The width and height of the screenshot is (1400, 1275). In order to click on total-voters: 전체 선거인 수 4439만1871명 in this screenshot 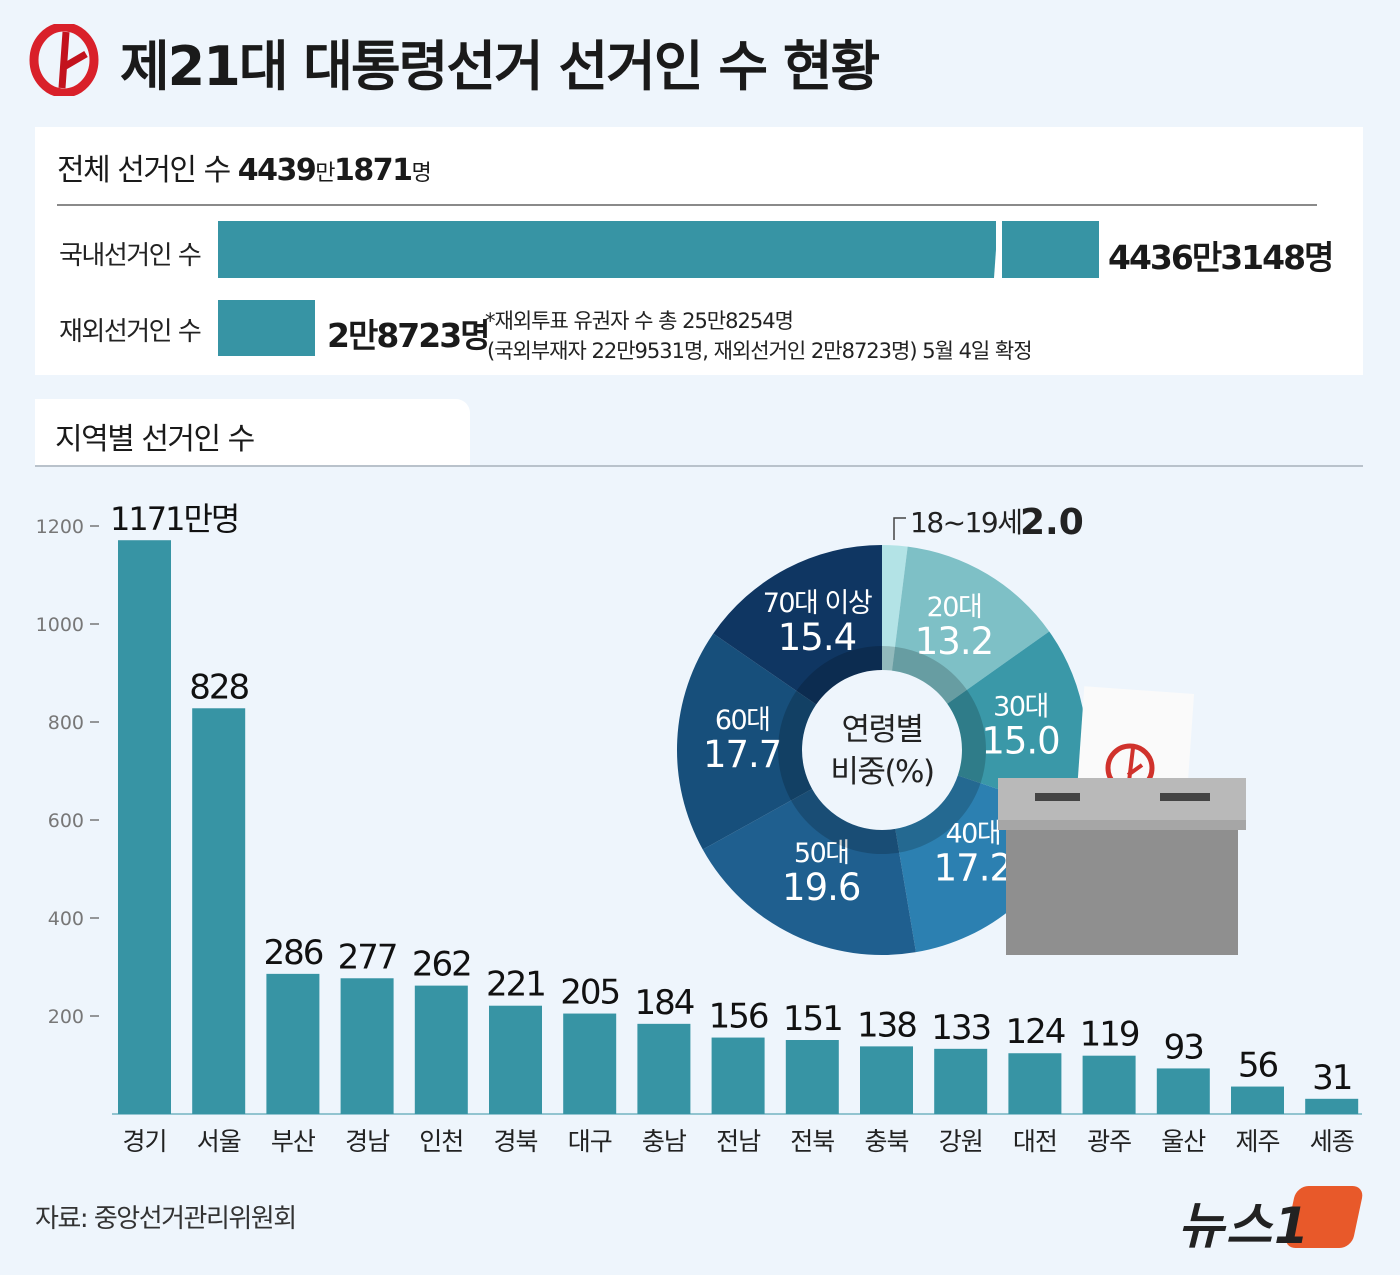, I will do `click(244, 167)`.